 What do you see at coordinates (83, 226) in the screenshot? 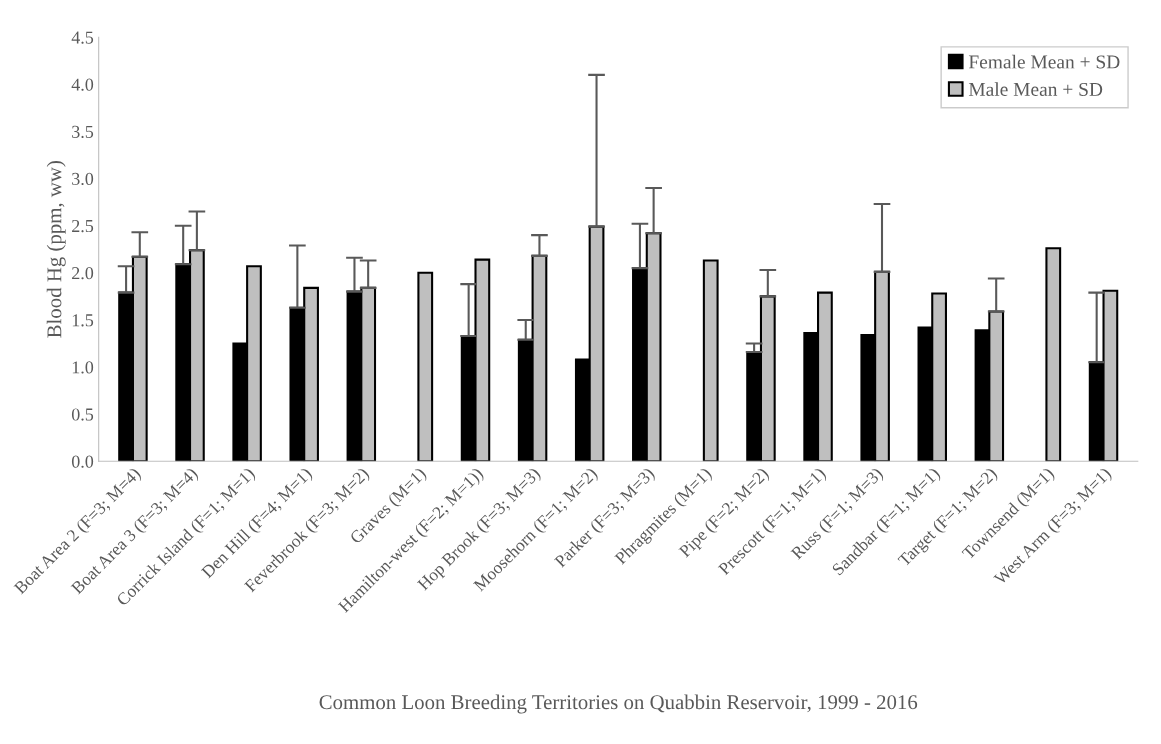
I see `y-tick-label: 2.5` at bounding box center [83, 226].